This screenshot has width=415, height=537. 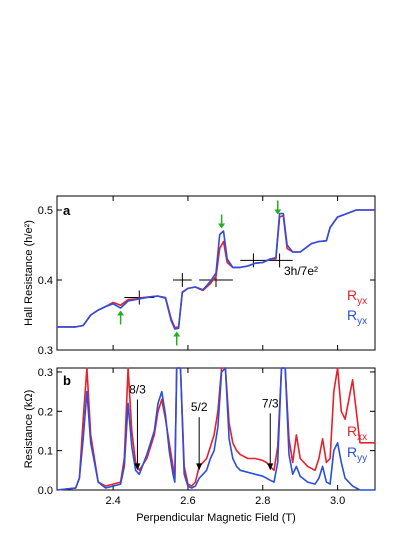 What do you see at coordinates (270, 403) in the screenshot?
I see `fraction-label: 7/3` at bounding box center [270, 403].